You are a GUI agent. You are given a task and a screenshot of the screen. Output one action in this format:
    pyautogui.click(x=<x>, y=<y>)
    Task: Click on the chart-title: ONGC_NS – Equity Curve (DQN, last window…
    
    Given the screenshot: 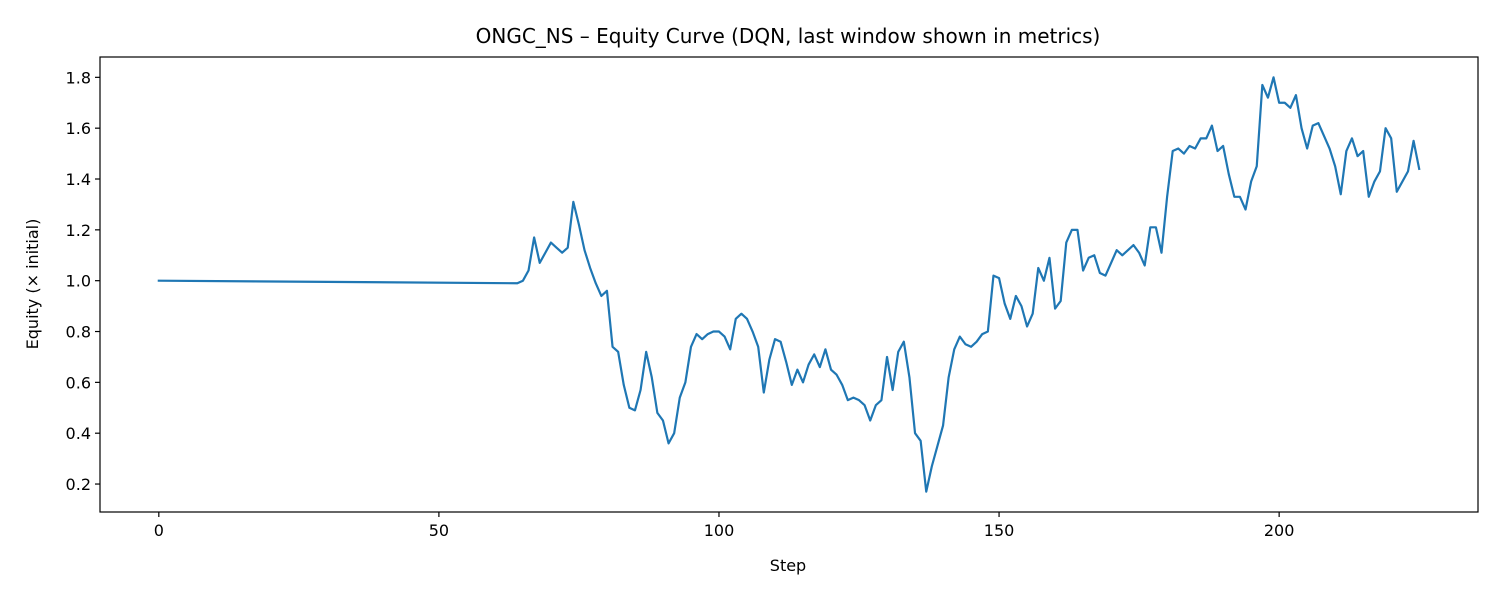 What is the action you would take?
    pyautogui.click(x=788, y=36)
    